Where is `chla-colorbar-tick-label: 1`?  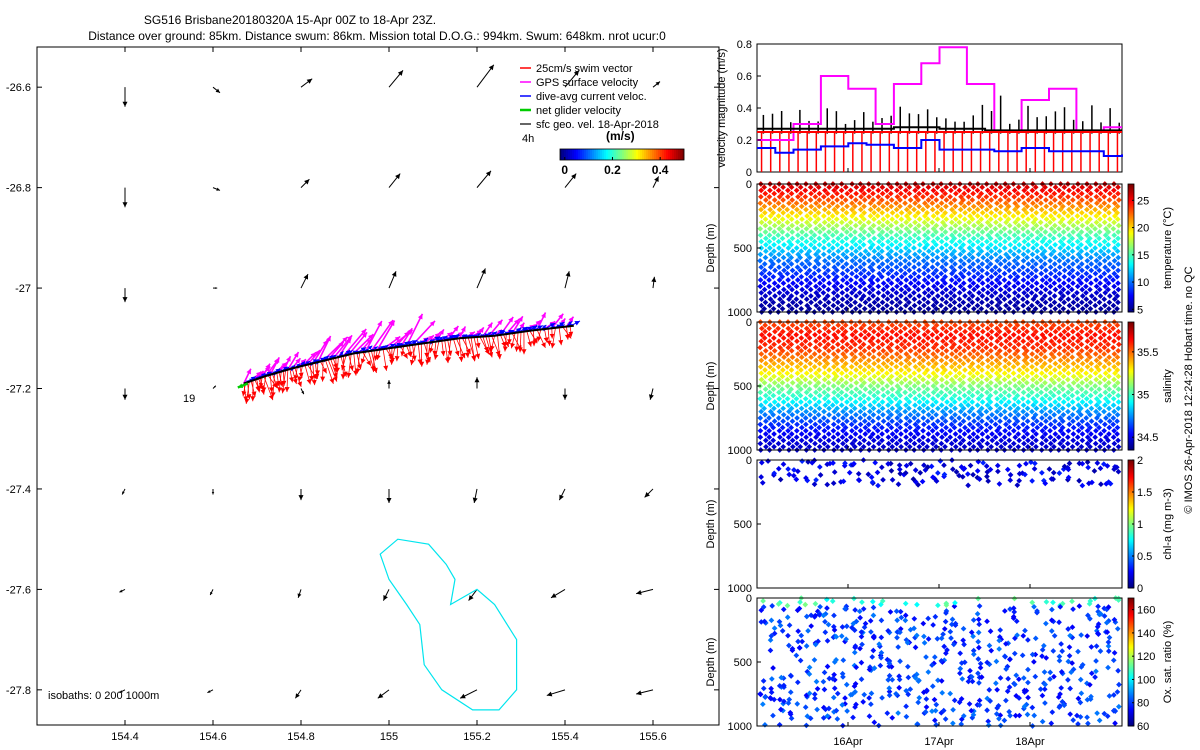 chla-colorbar-tick-label: 1 is located at coordinates (1140, 525).